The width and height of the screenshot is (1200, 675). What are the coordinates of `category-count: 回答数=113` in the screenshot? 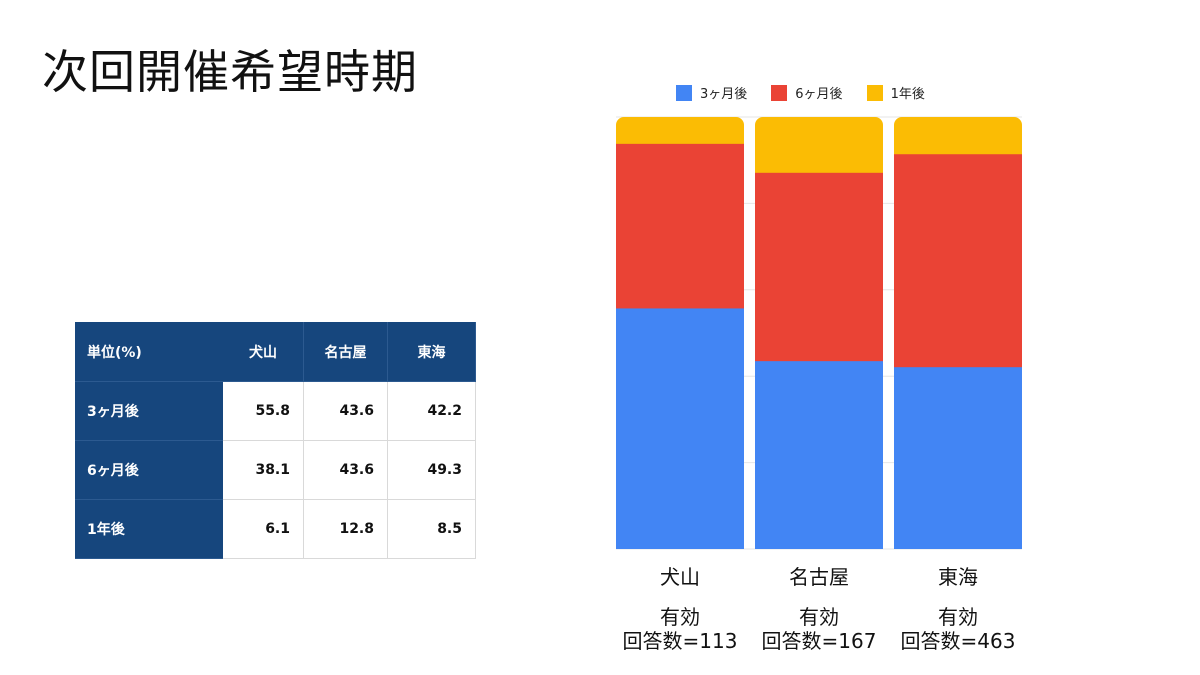 It's located at (680, 641).